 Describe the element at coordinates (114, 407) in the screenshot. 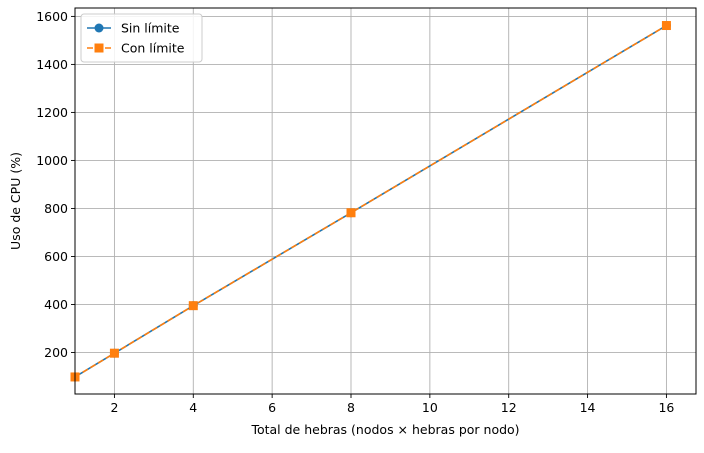

I see `x-tick-label: 2` at that location.